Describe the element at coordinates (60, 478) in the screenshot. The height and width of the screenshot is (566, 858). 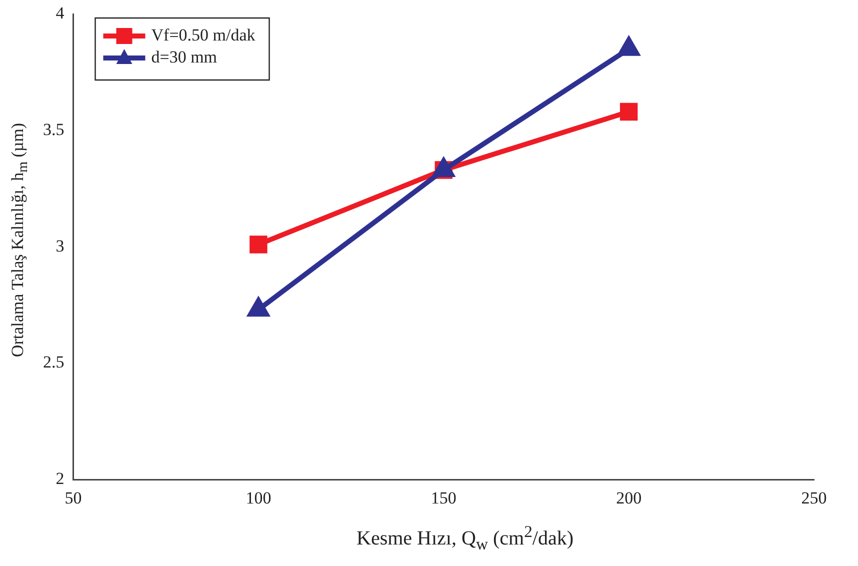
I see `y-tick-label: 2` at that location.